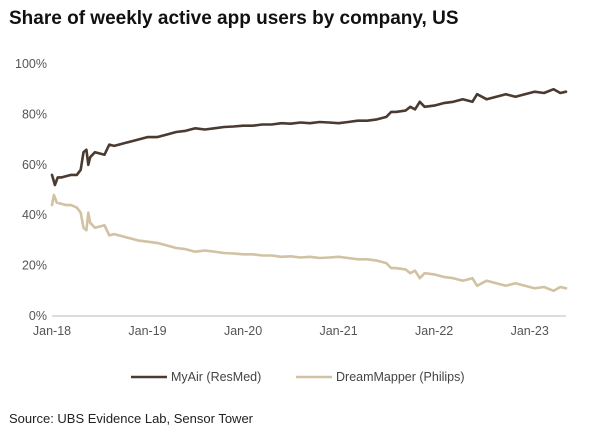 This screenshot has height=435, width=606. Describe the element at coordinates (38, 316) in the screenshot. I see `y-tick-label: 0%` at that location.